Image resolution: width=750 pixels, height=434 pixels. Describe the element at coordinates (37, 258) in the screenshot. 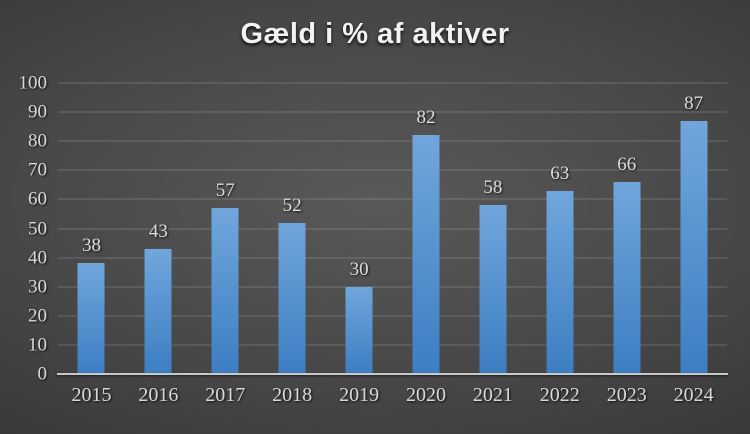

I see `y-tick-label-40: 40` at that location.